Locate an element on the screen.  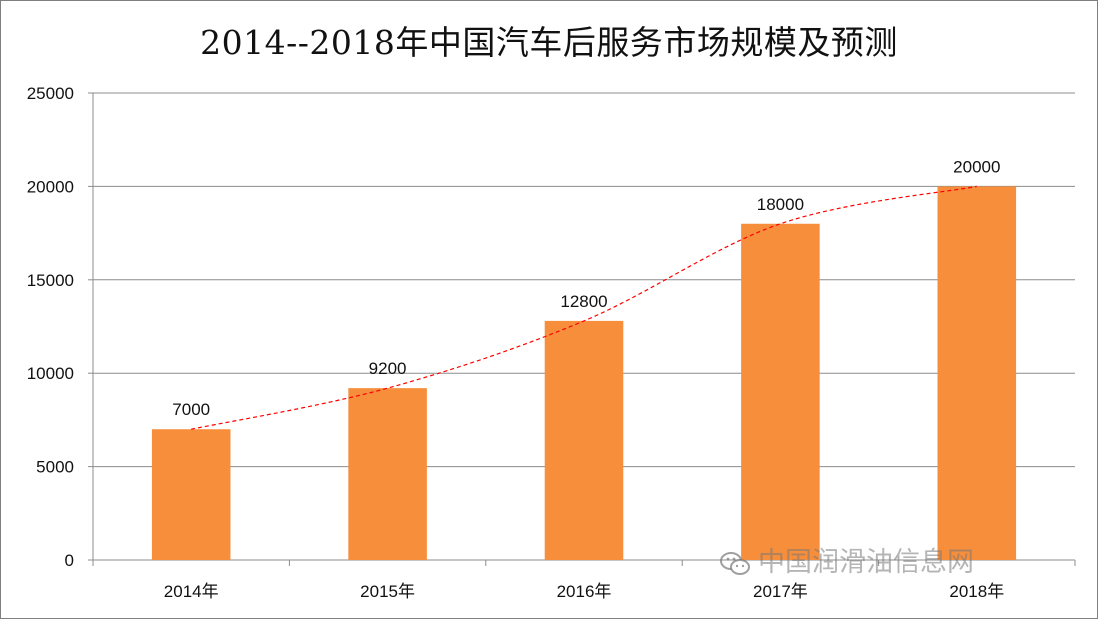
y-tick-label: 20000 is located at coordinates (50, 186).